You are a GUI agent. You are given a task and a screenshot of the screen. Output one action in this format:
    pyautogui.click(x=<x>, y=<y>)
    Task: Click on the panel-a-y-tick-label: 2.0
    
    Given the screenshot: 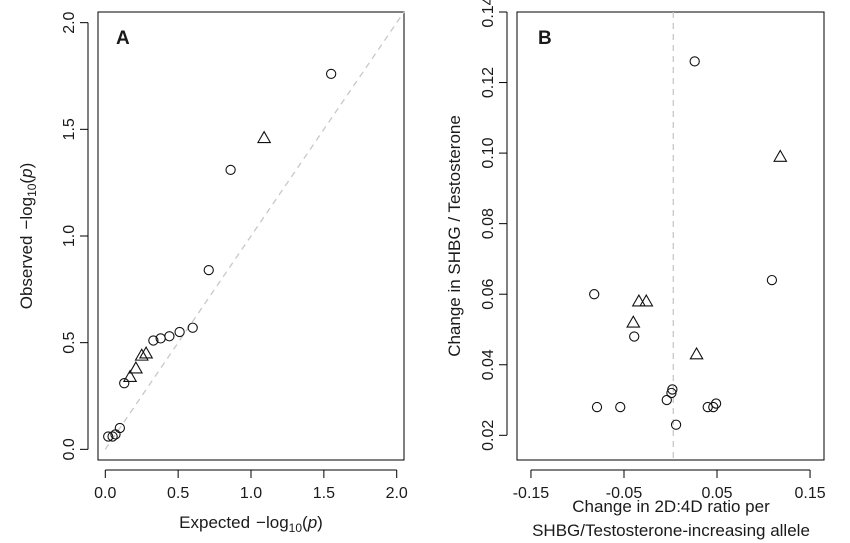 What is the action you would take?
    pyautogui.click(x=69, y=22)
    